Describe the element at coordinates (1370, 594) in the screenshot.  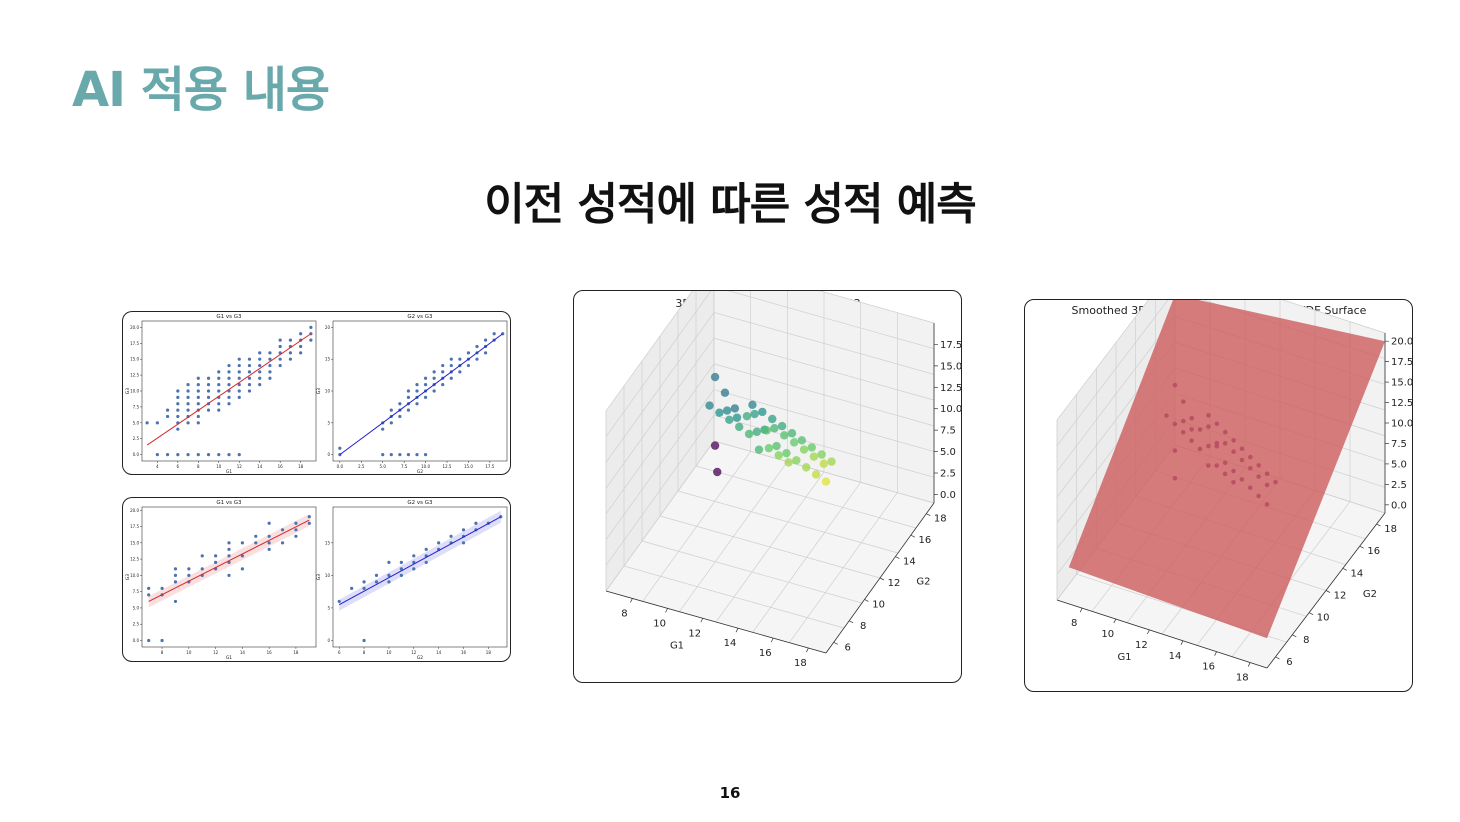
I see `y-axis-label: G2` at that location.